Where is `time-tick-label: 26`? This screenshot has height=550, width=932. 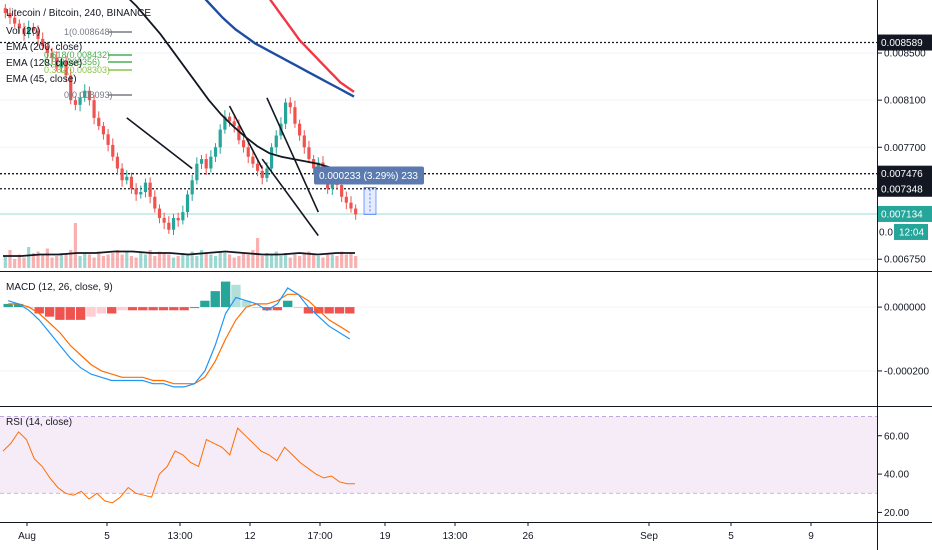 time-tick-label: 26 is located at coordinates (528, 536).